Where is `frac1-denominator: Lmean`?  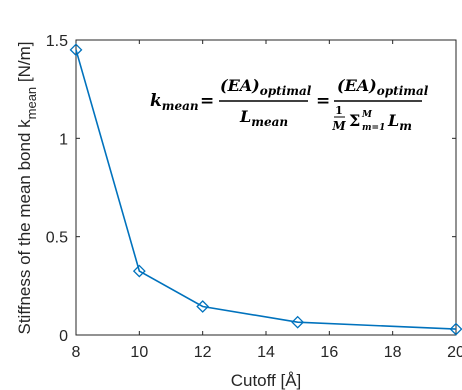
frac1-denominator: Lmean is located at coordinates (263, 118).